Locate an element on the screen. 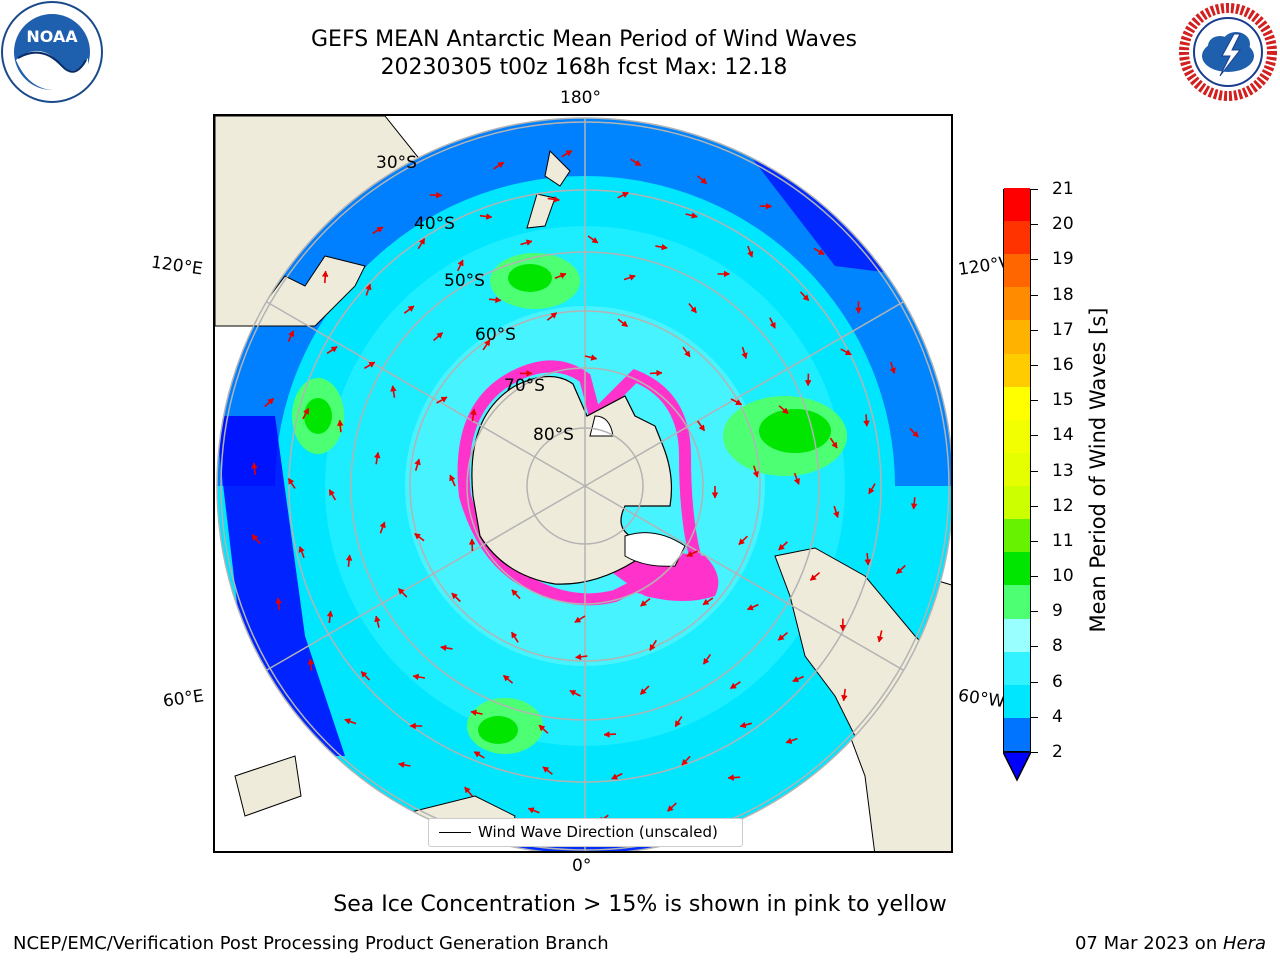 This screenshot has height=960, width=1280. lat-label-60s: 60°S is located at coordinates (495, 335).